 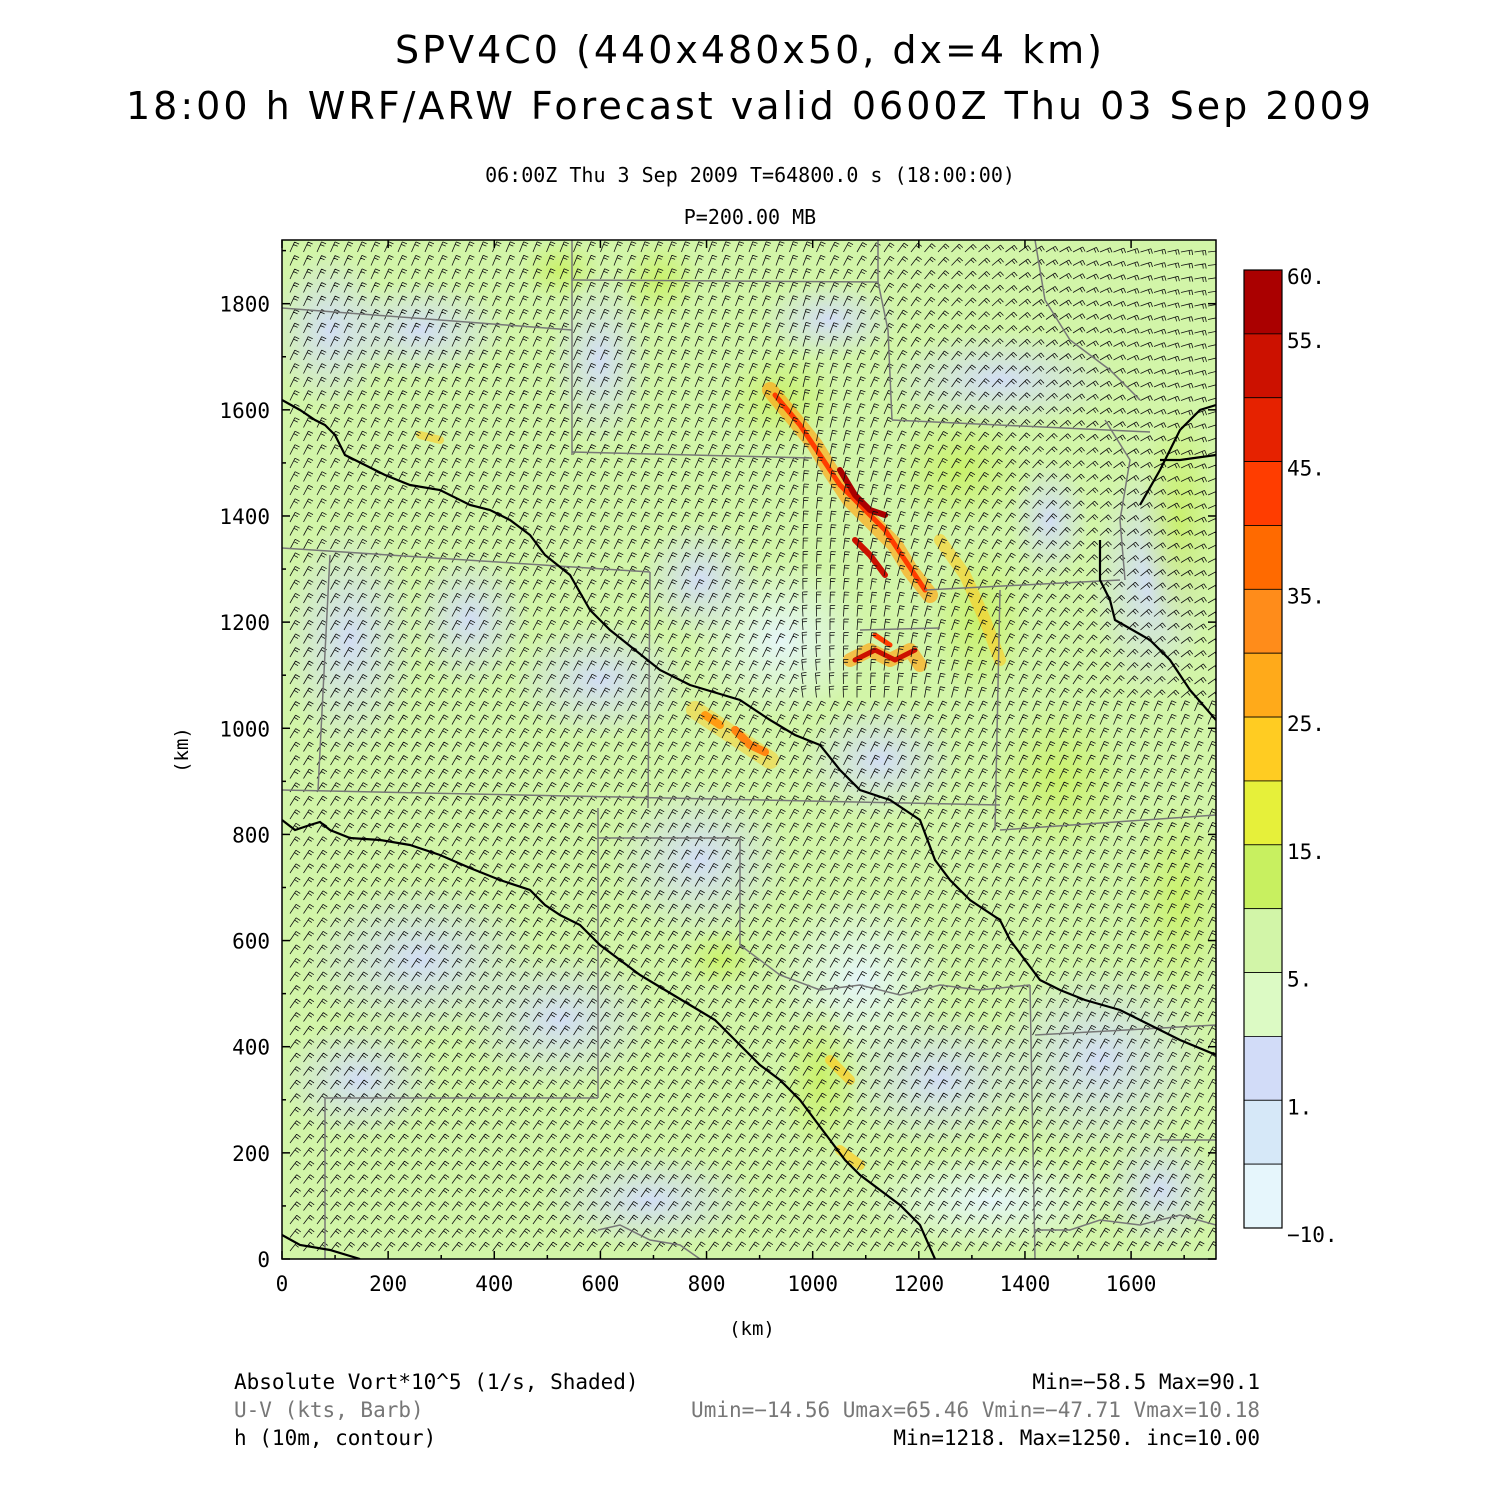 I want to click on plot-title-line1: SPV4C0 (440x480x50, dx=4 km), so click(x=750, y=50).